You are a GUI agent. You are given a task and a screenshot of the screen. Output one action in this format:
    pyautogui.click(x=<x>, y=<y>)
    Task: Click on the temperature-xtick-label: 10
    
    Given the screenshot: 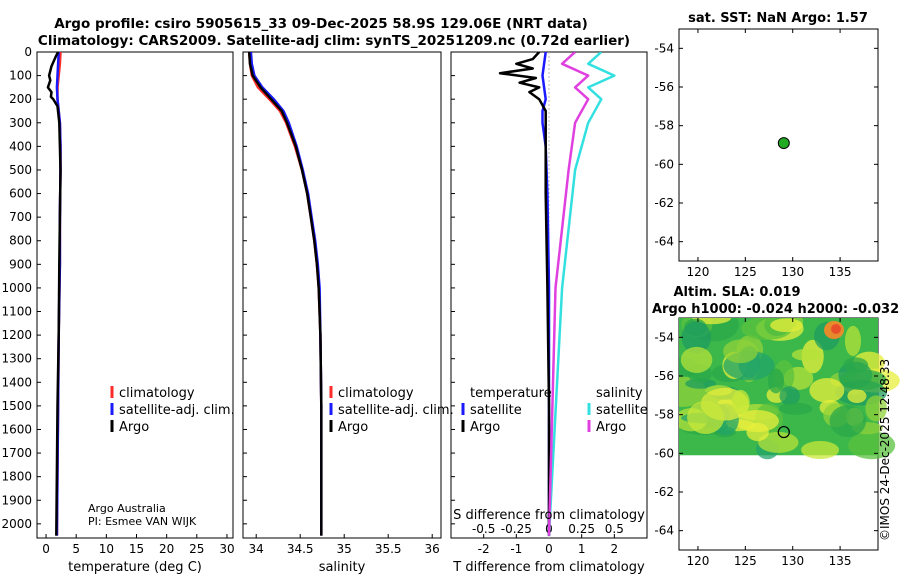 What is the action you would take?
    pyautogui.click(x=106, y=549)
    